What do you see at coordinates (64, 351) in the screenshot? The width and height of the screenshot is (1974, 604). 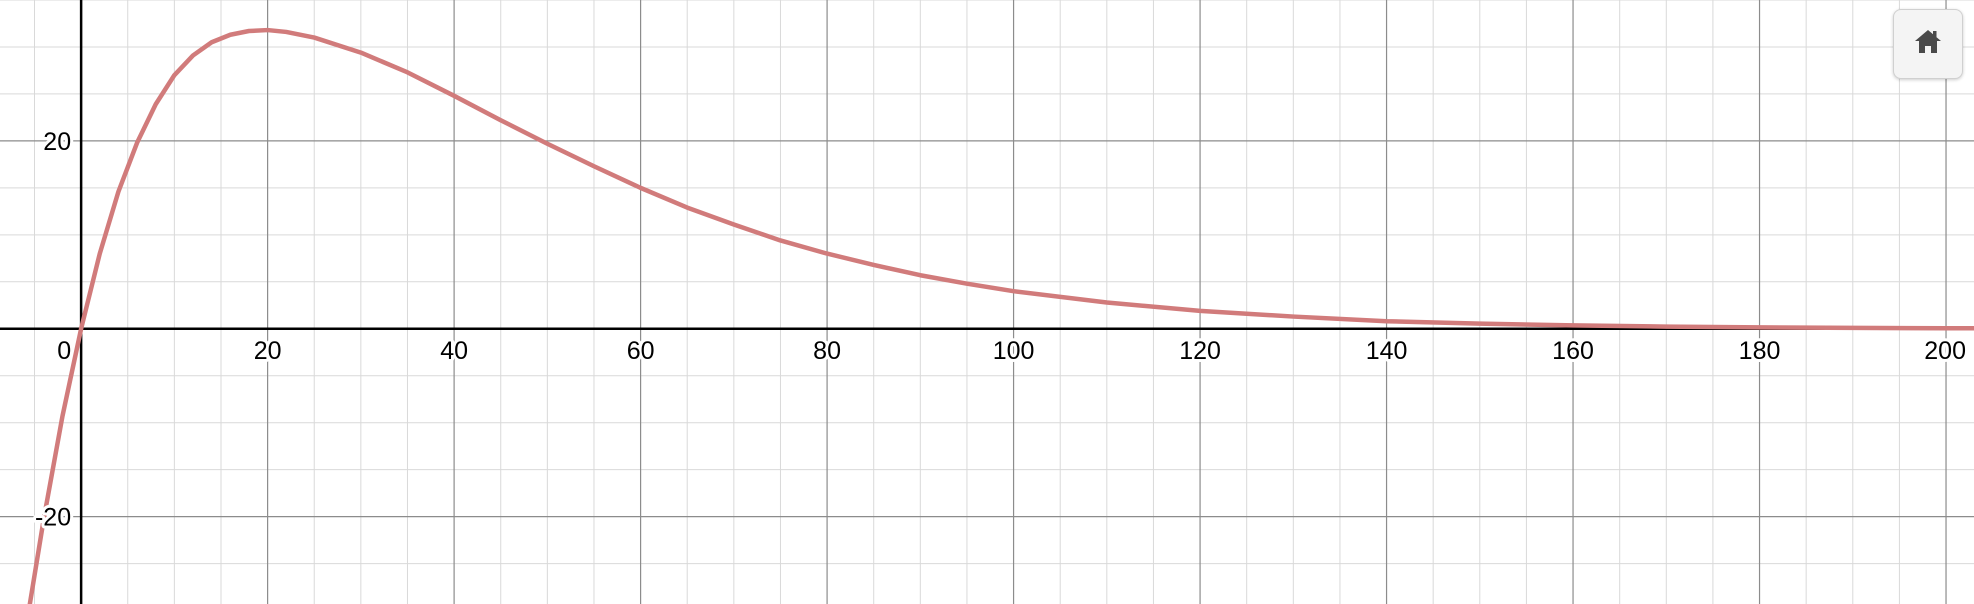 I see `x-tick-label: 0` at bounding box center [64, 351].